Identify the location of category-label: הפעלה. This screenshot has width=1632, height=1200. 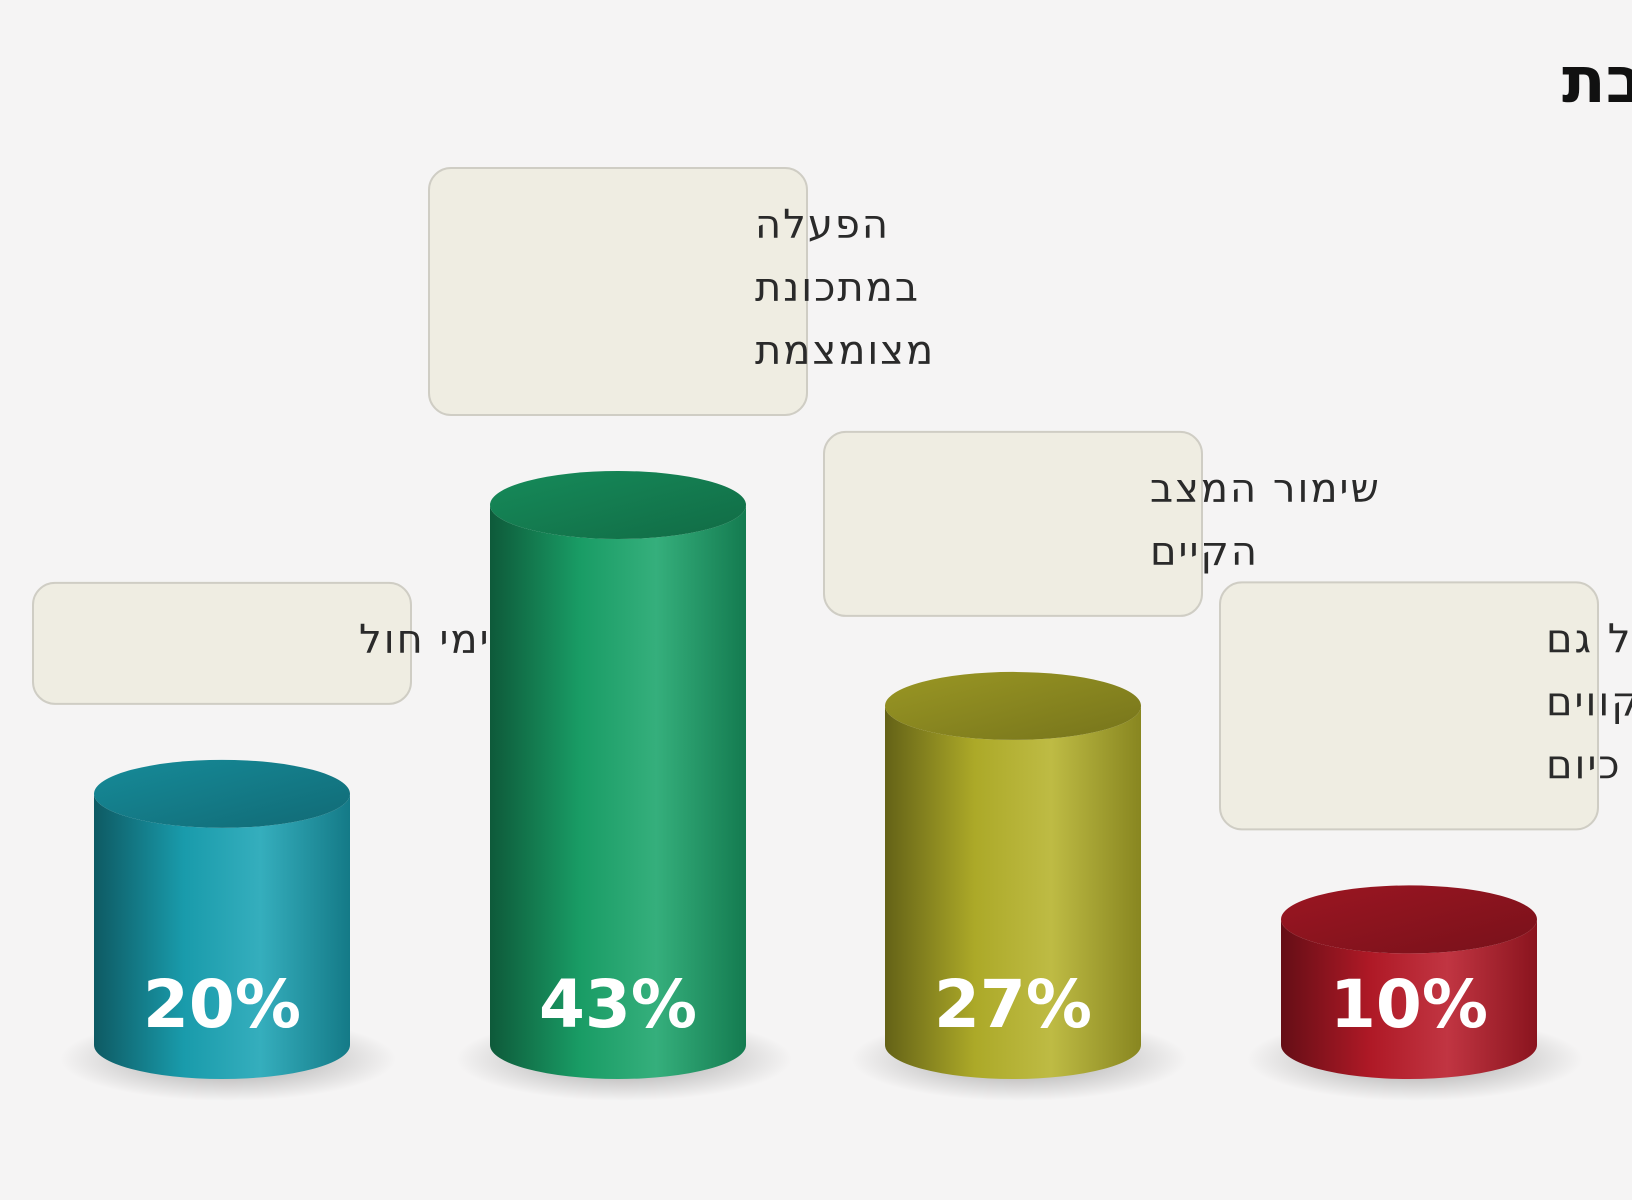
(822, 225).